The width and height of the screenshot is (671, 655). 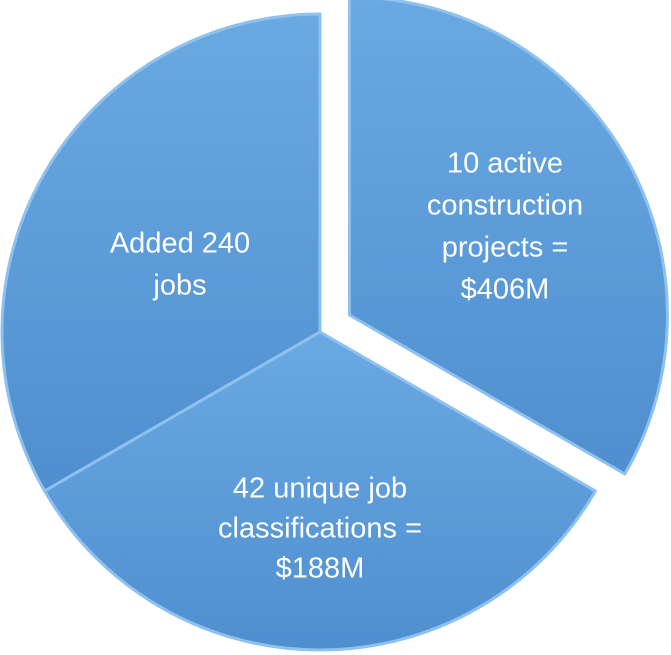 What do you see at coordinates (505, 290) in the screenshot?
I see `segment-label: $406M` at bounding box center [505, 290].